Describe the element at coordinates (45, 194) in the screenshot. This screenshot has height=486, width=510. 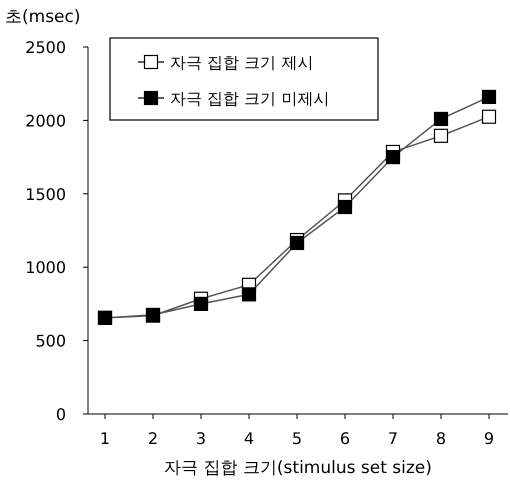
I see `y-tick-label: 1500` at that location.